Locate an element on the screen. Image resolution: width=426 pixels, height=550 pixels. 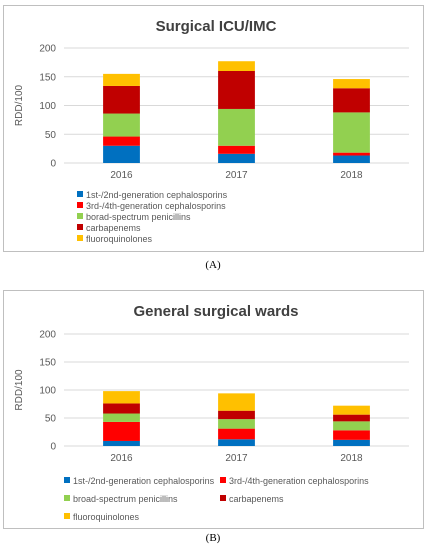
chart-a-legend-label: carbapenems is located at coordinates (113, 228).